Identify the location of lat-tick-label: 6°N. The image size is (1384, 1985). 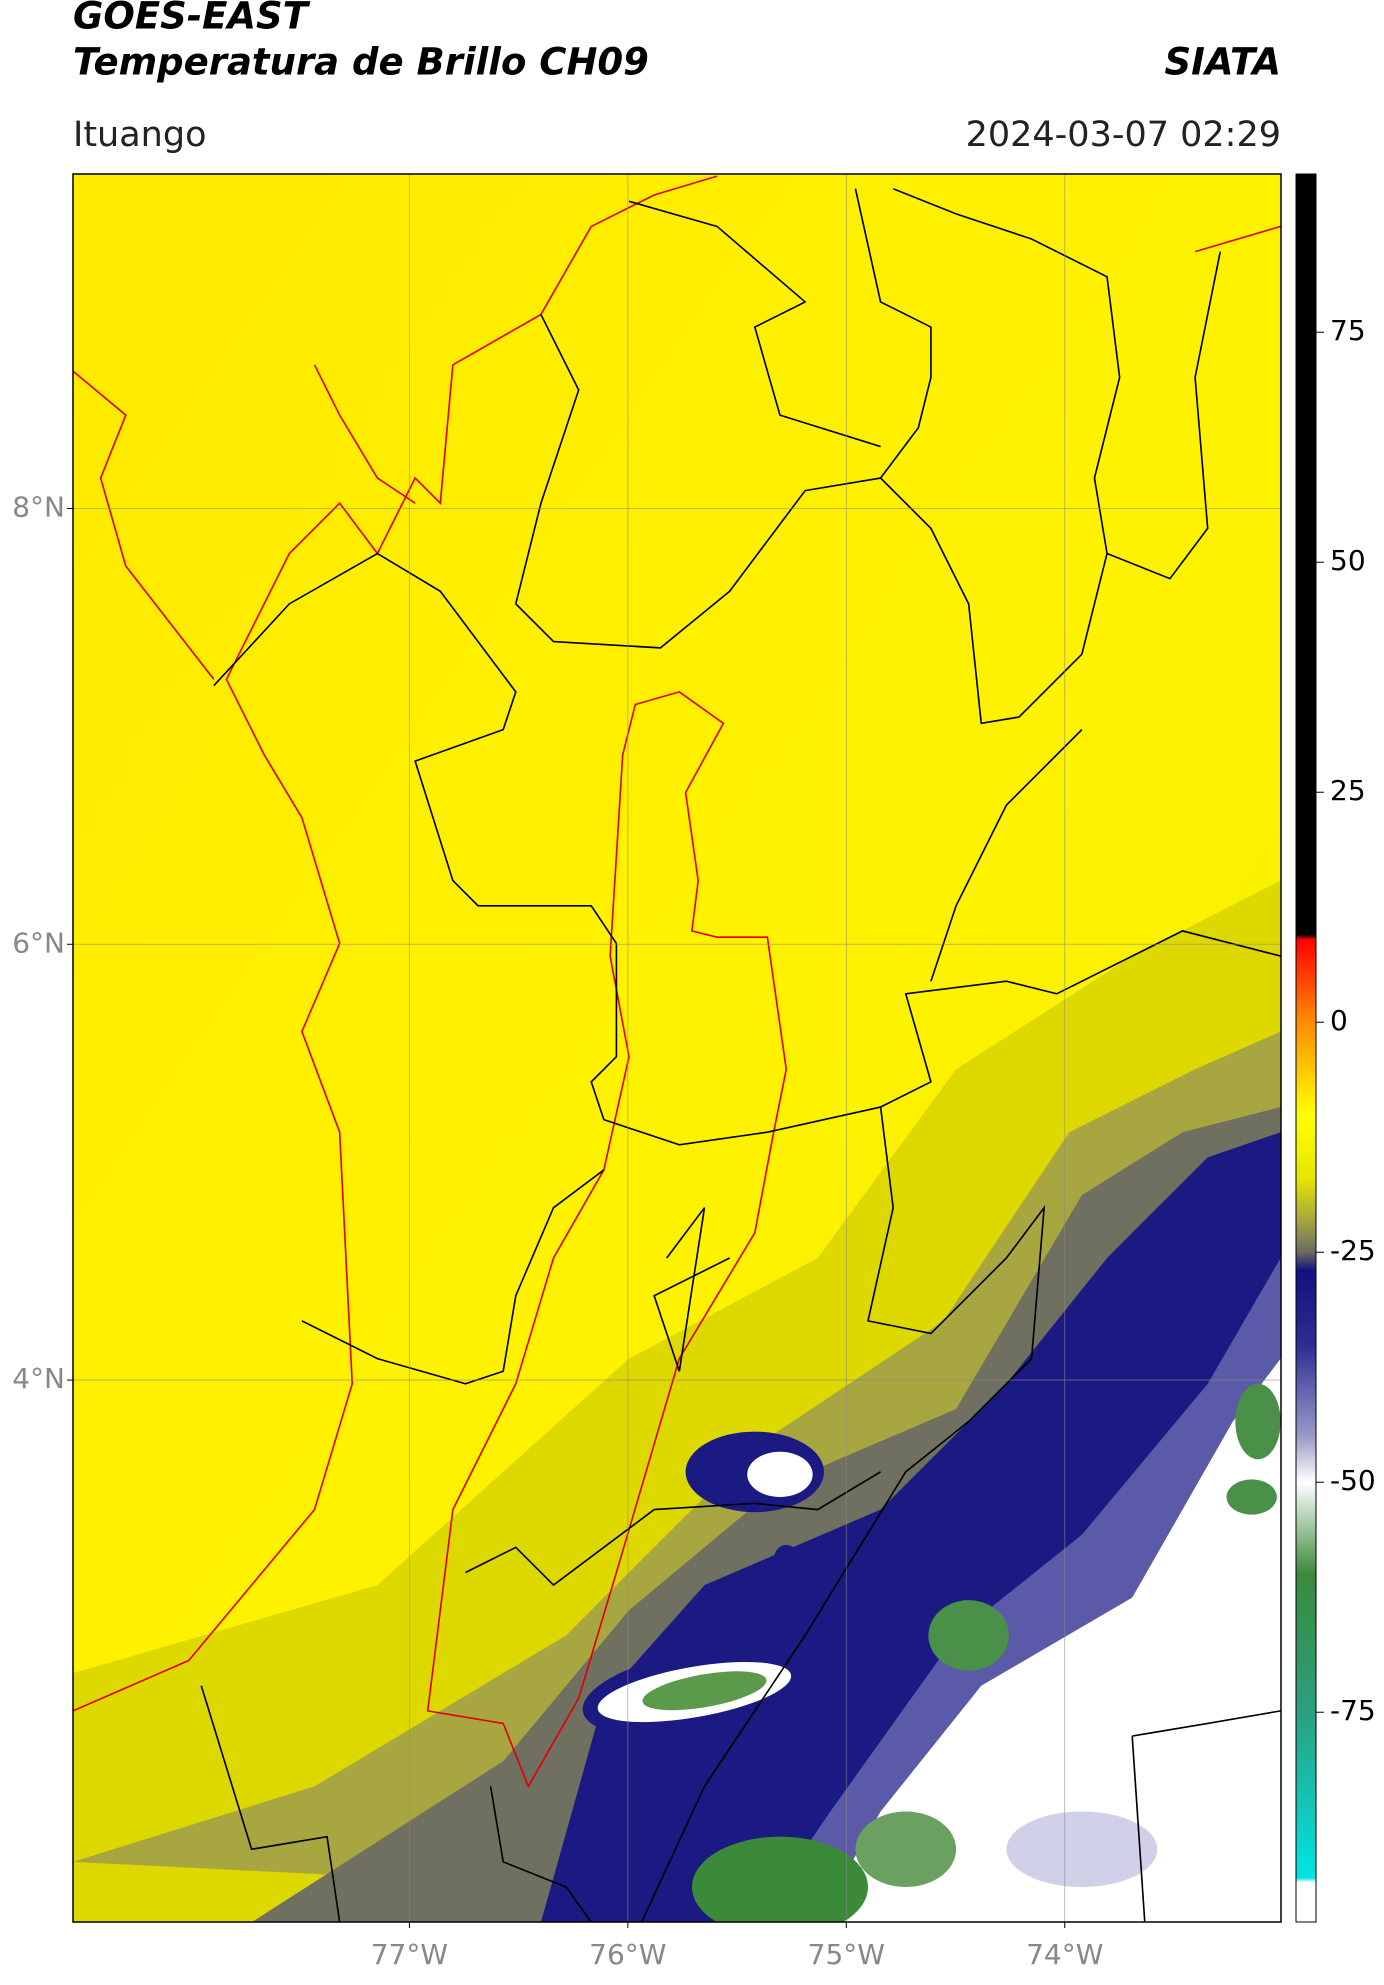
(38, 942).